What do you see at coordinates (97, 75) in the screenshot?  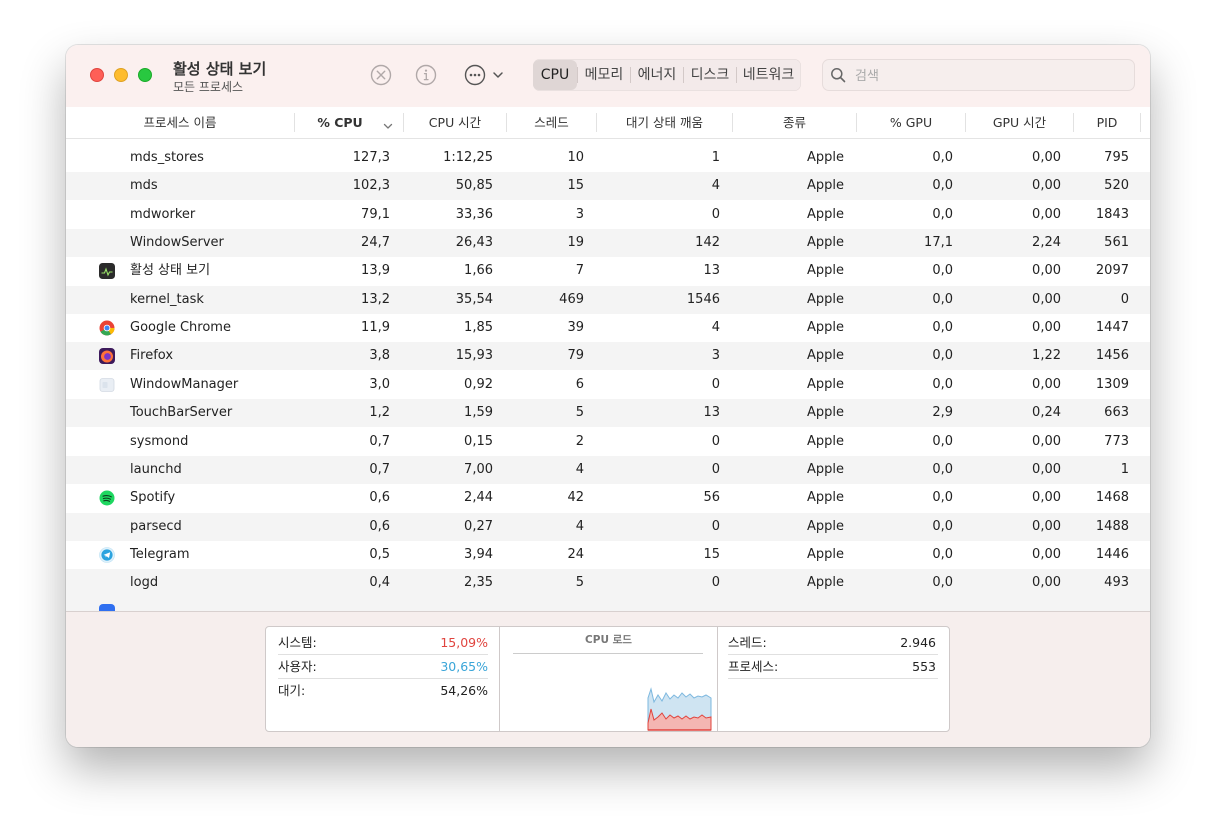 I see `close-window-button` at bounding box center [97, 75].